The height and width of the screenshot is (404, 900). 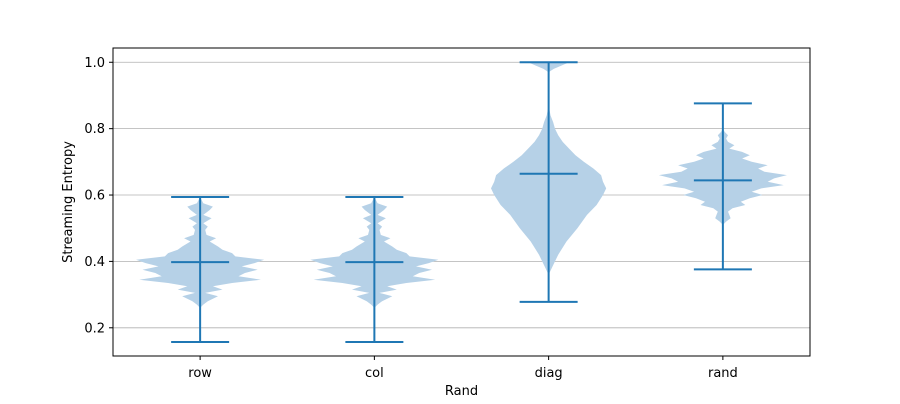 I want to click on y-tick-label: 1.0, so click(x=94, y=63).